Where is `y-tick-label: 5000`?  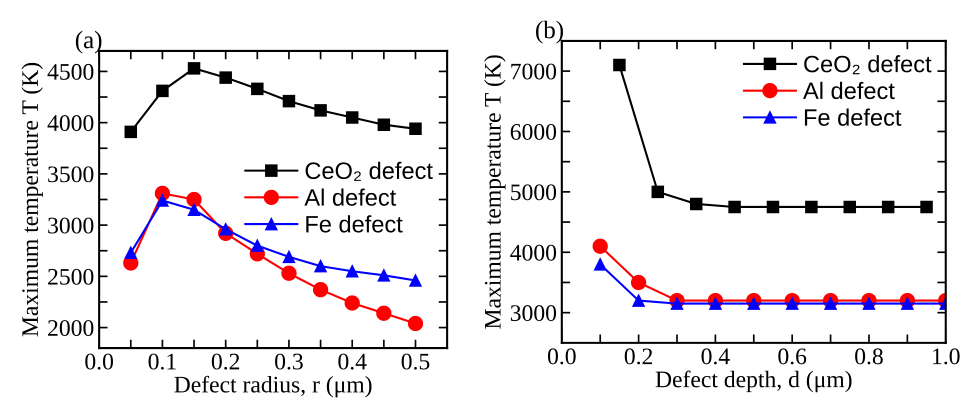
y-tick-label: 5000 is located at coordinates (533, 192).